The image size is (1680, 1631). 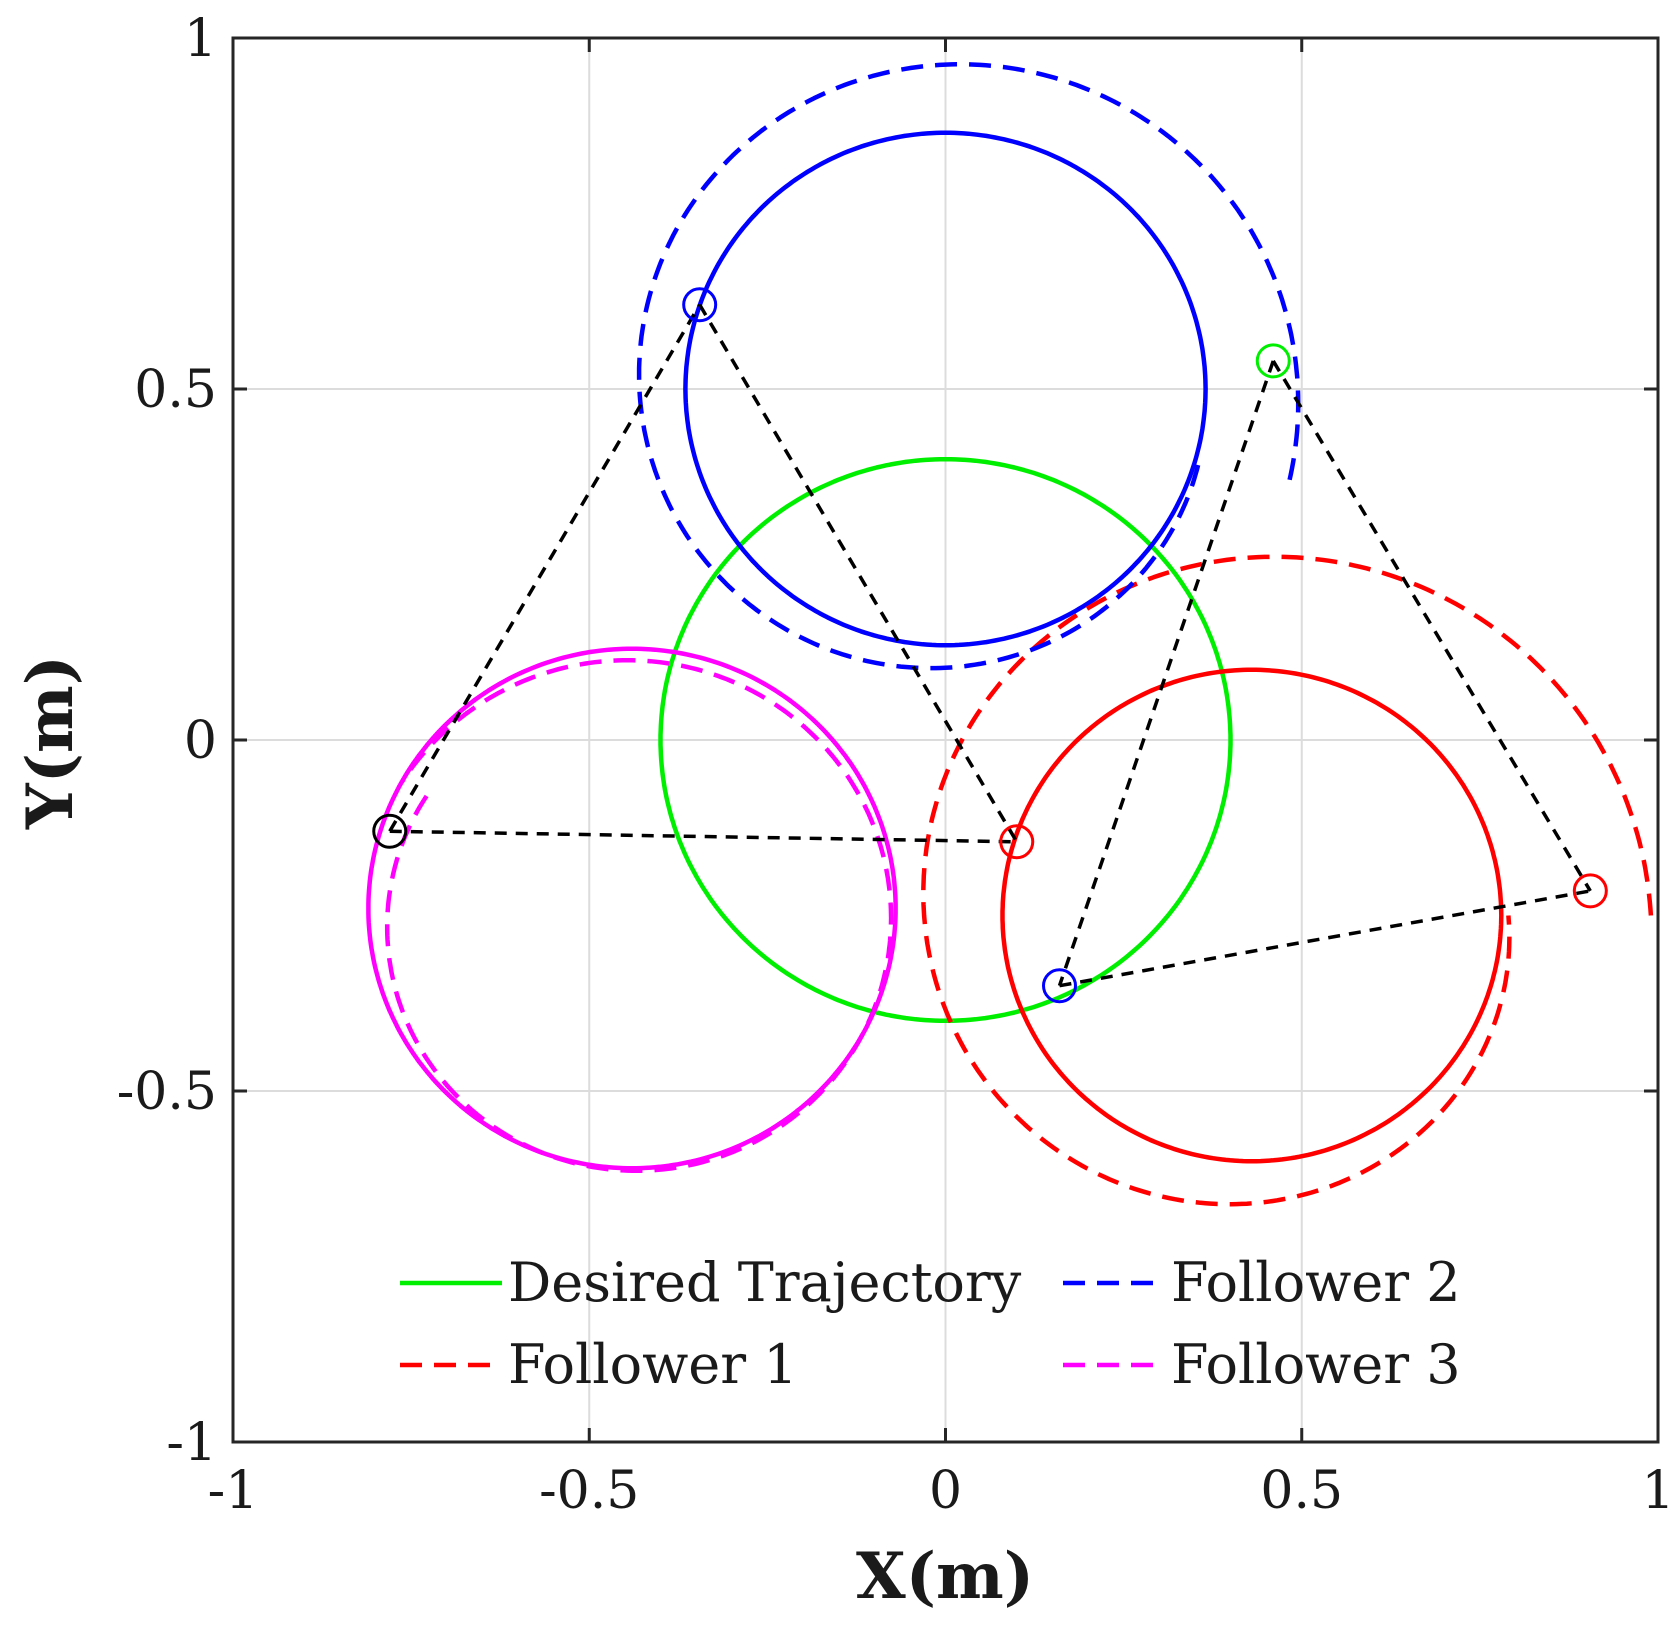 What do you see at coordinates (1059, 986) in the screenshot?
I see `marker-blue-bottom` at bounding box center [1059, 986].